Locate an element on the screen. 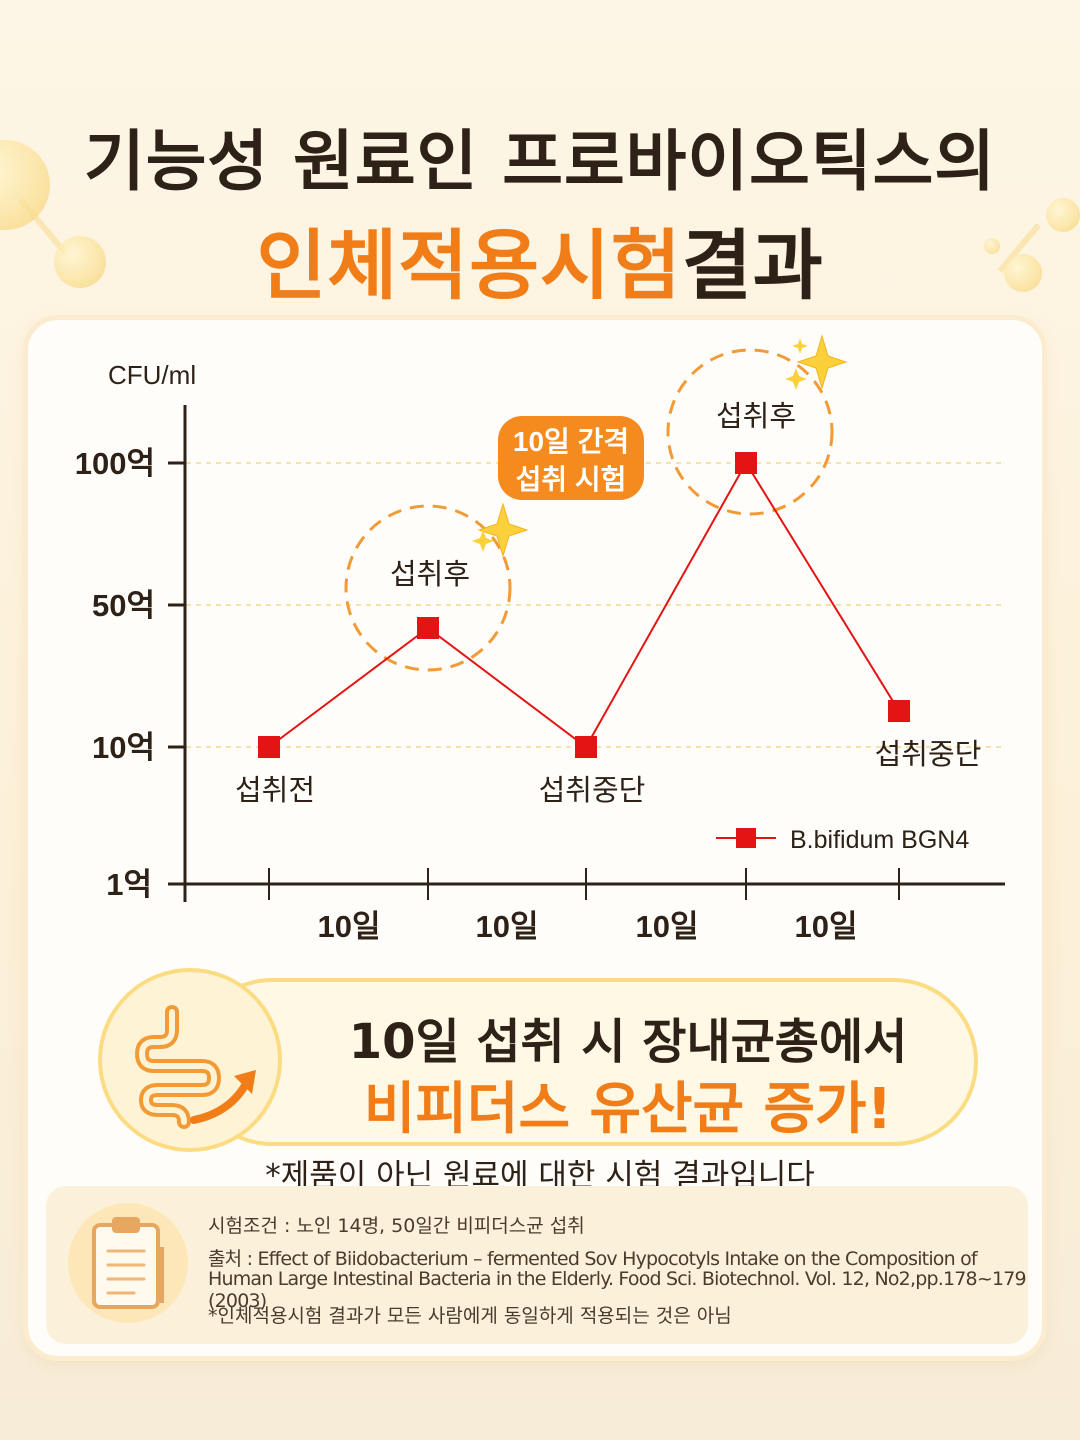 This screenshot has height=1440, width=1080. y-tick-label: 1억 is located at coordinates (129, 884).